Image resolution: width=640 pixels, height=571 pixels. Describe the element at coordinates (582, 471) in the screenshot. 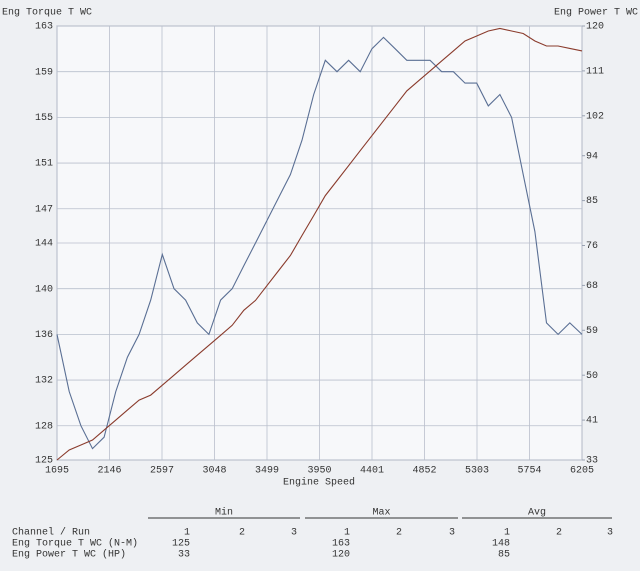

I see `x-tick-label: 6205` at that location.